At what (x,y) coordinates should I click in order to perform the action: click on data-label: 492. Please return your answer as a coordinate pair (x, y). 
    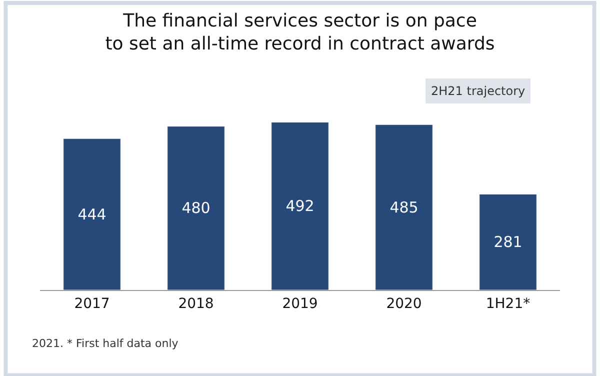
    Looking at the image, I should click on (300, 206).